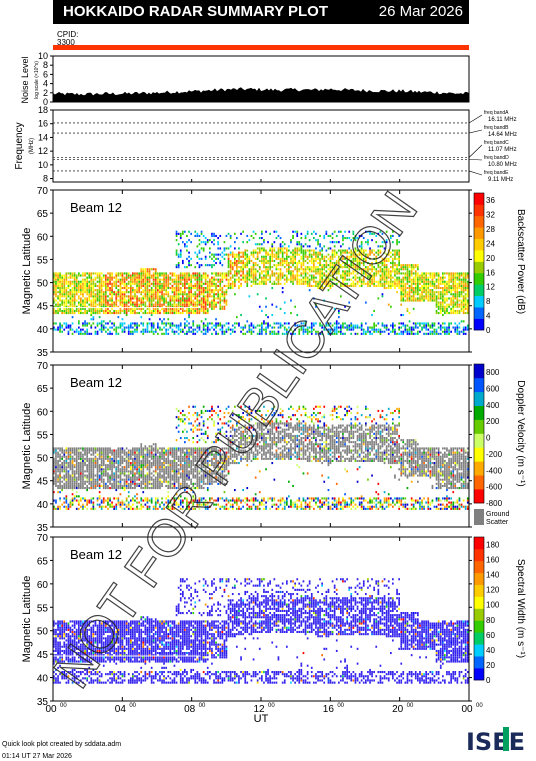  Describe the element at coordinates (479, 278) in the screenshot. I see `colorbar-segment` at that location.